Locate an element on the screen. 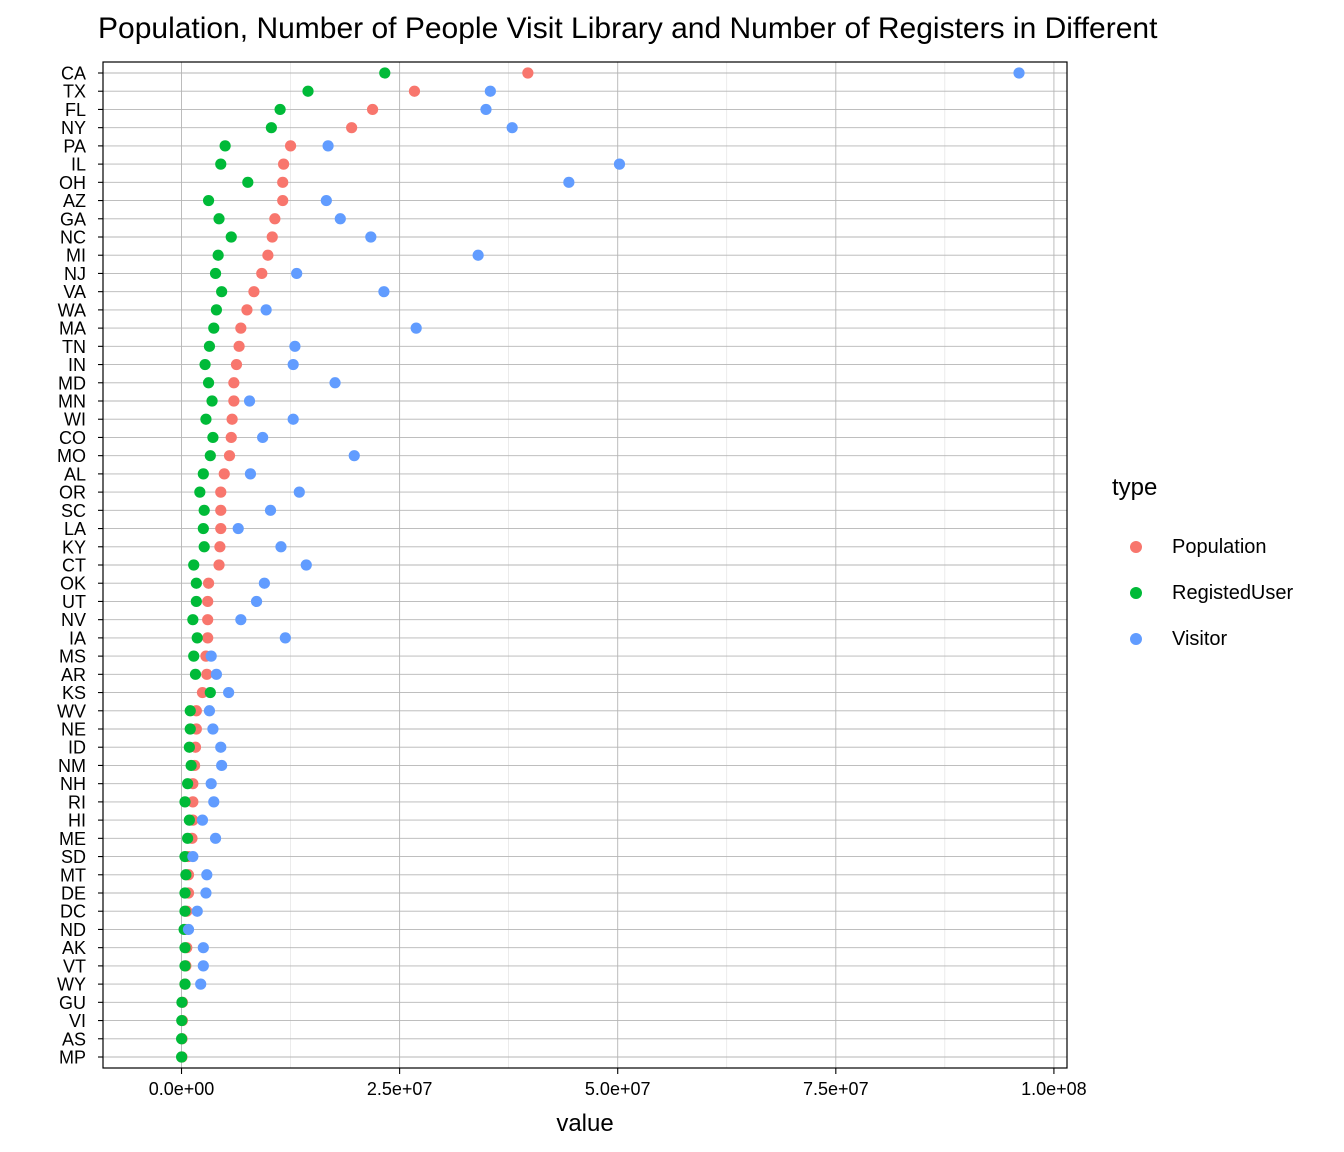  point-registeduser-nm is located at coordinates (191, 765).